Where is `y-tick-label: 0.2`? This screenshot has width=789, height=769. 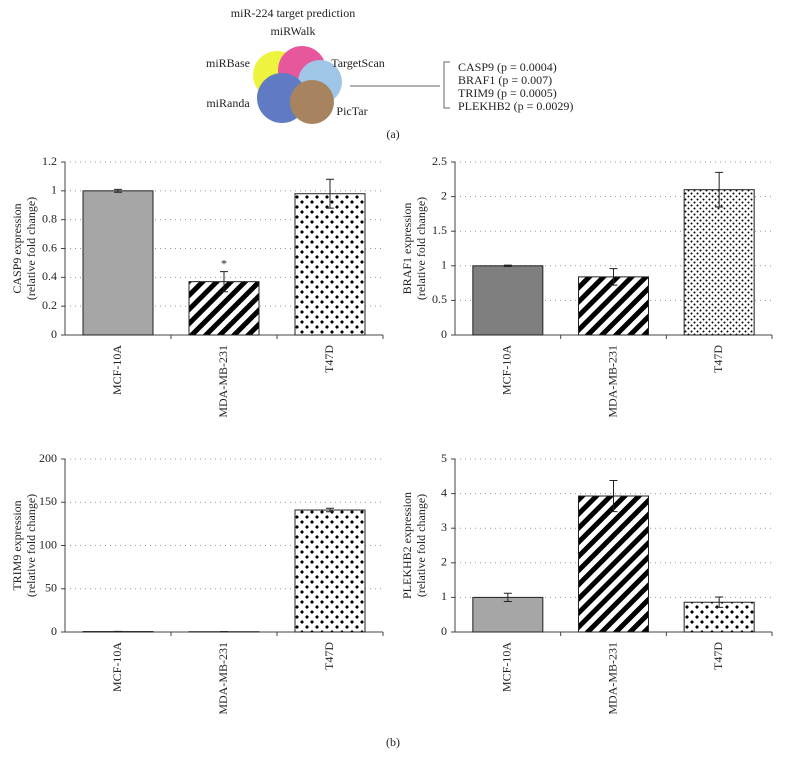
y-tick-label: 0.2 is located at coordinates (49, 305).